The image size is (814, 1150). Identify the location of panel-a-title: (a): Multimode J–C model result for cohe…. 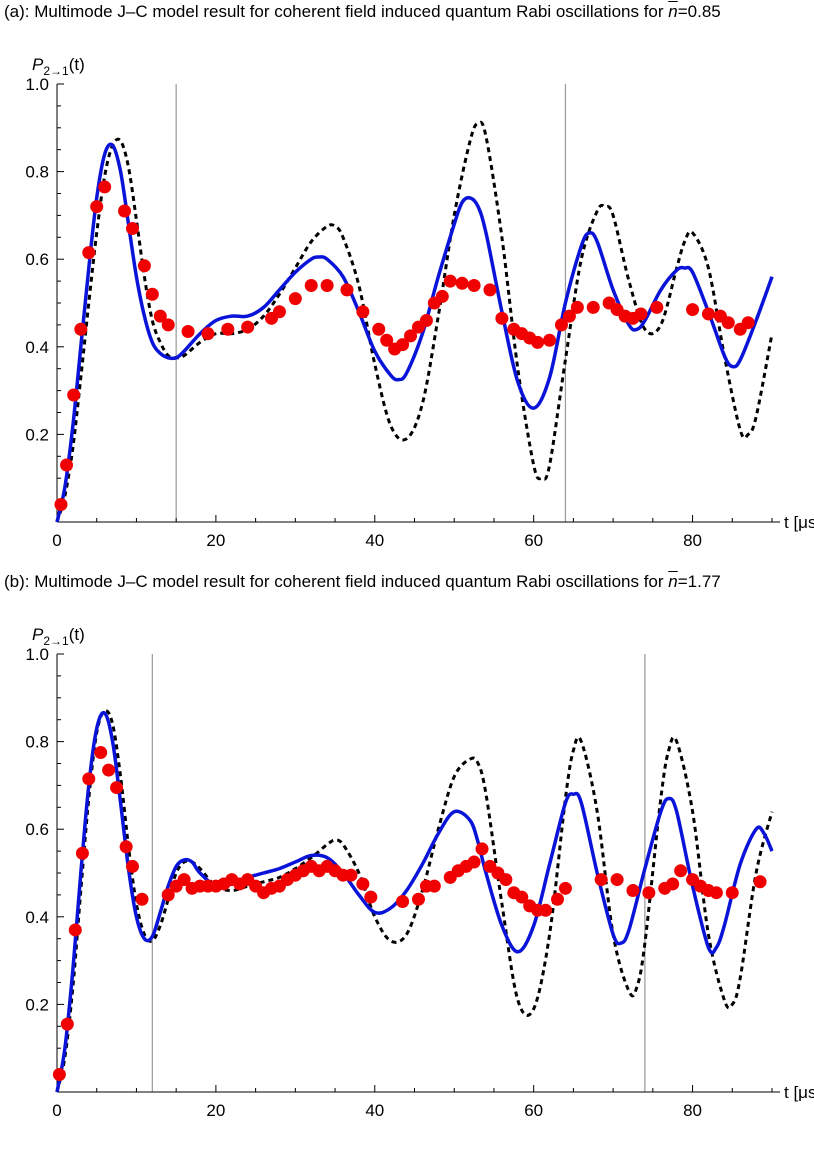
(362, 12).